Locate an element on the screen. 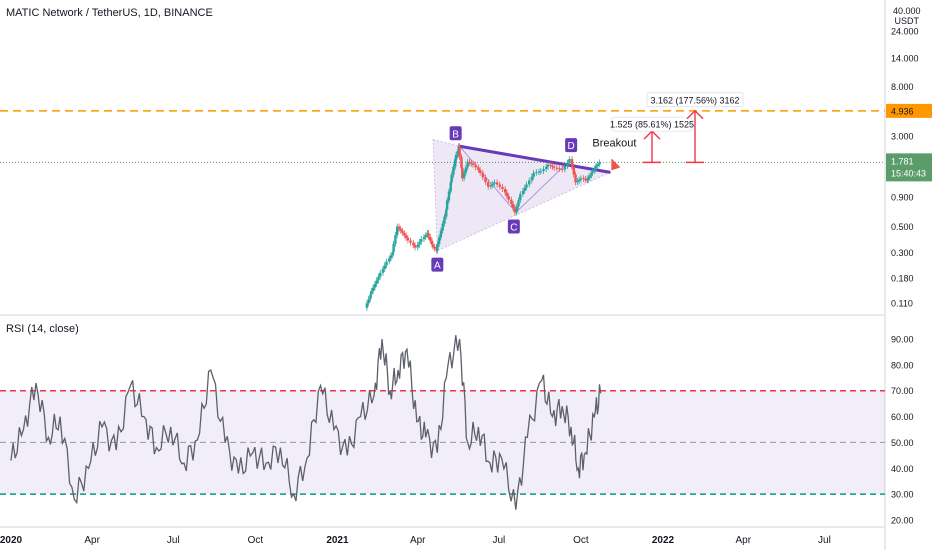 Image resolution: width=932 pixels, height=555 pixels. rsi-tick-label: 50.00 is located at coordinates (902, 443).